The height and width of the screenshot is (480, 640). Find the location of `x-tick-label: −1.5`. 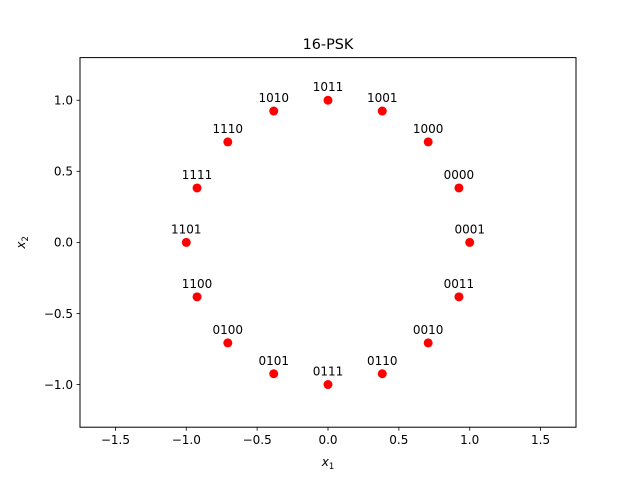

x-tick-label: −1.5 is located at coordinates (115, 440).